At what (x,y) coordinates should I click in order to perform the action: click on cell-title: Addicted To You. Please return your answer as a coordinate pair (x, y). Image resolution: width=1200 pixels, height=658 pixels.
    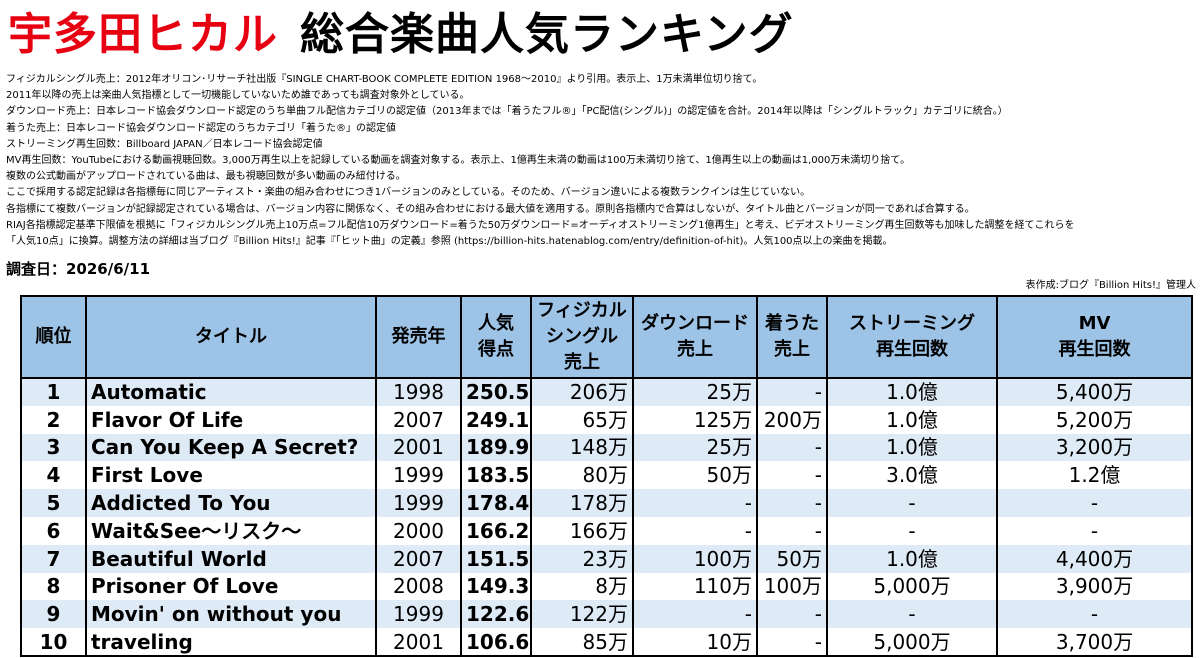
    Looking at the image, I should click on (231, 503).